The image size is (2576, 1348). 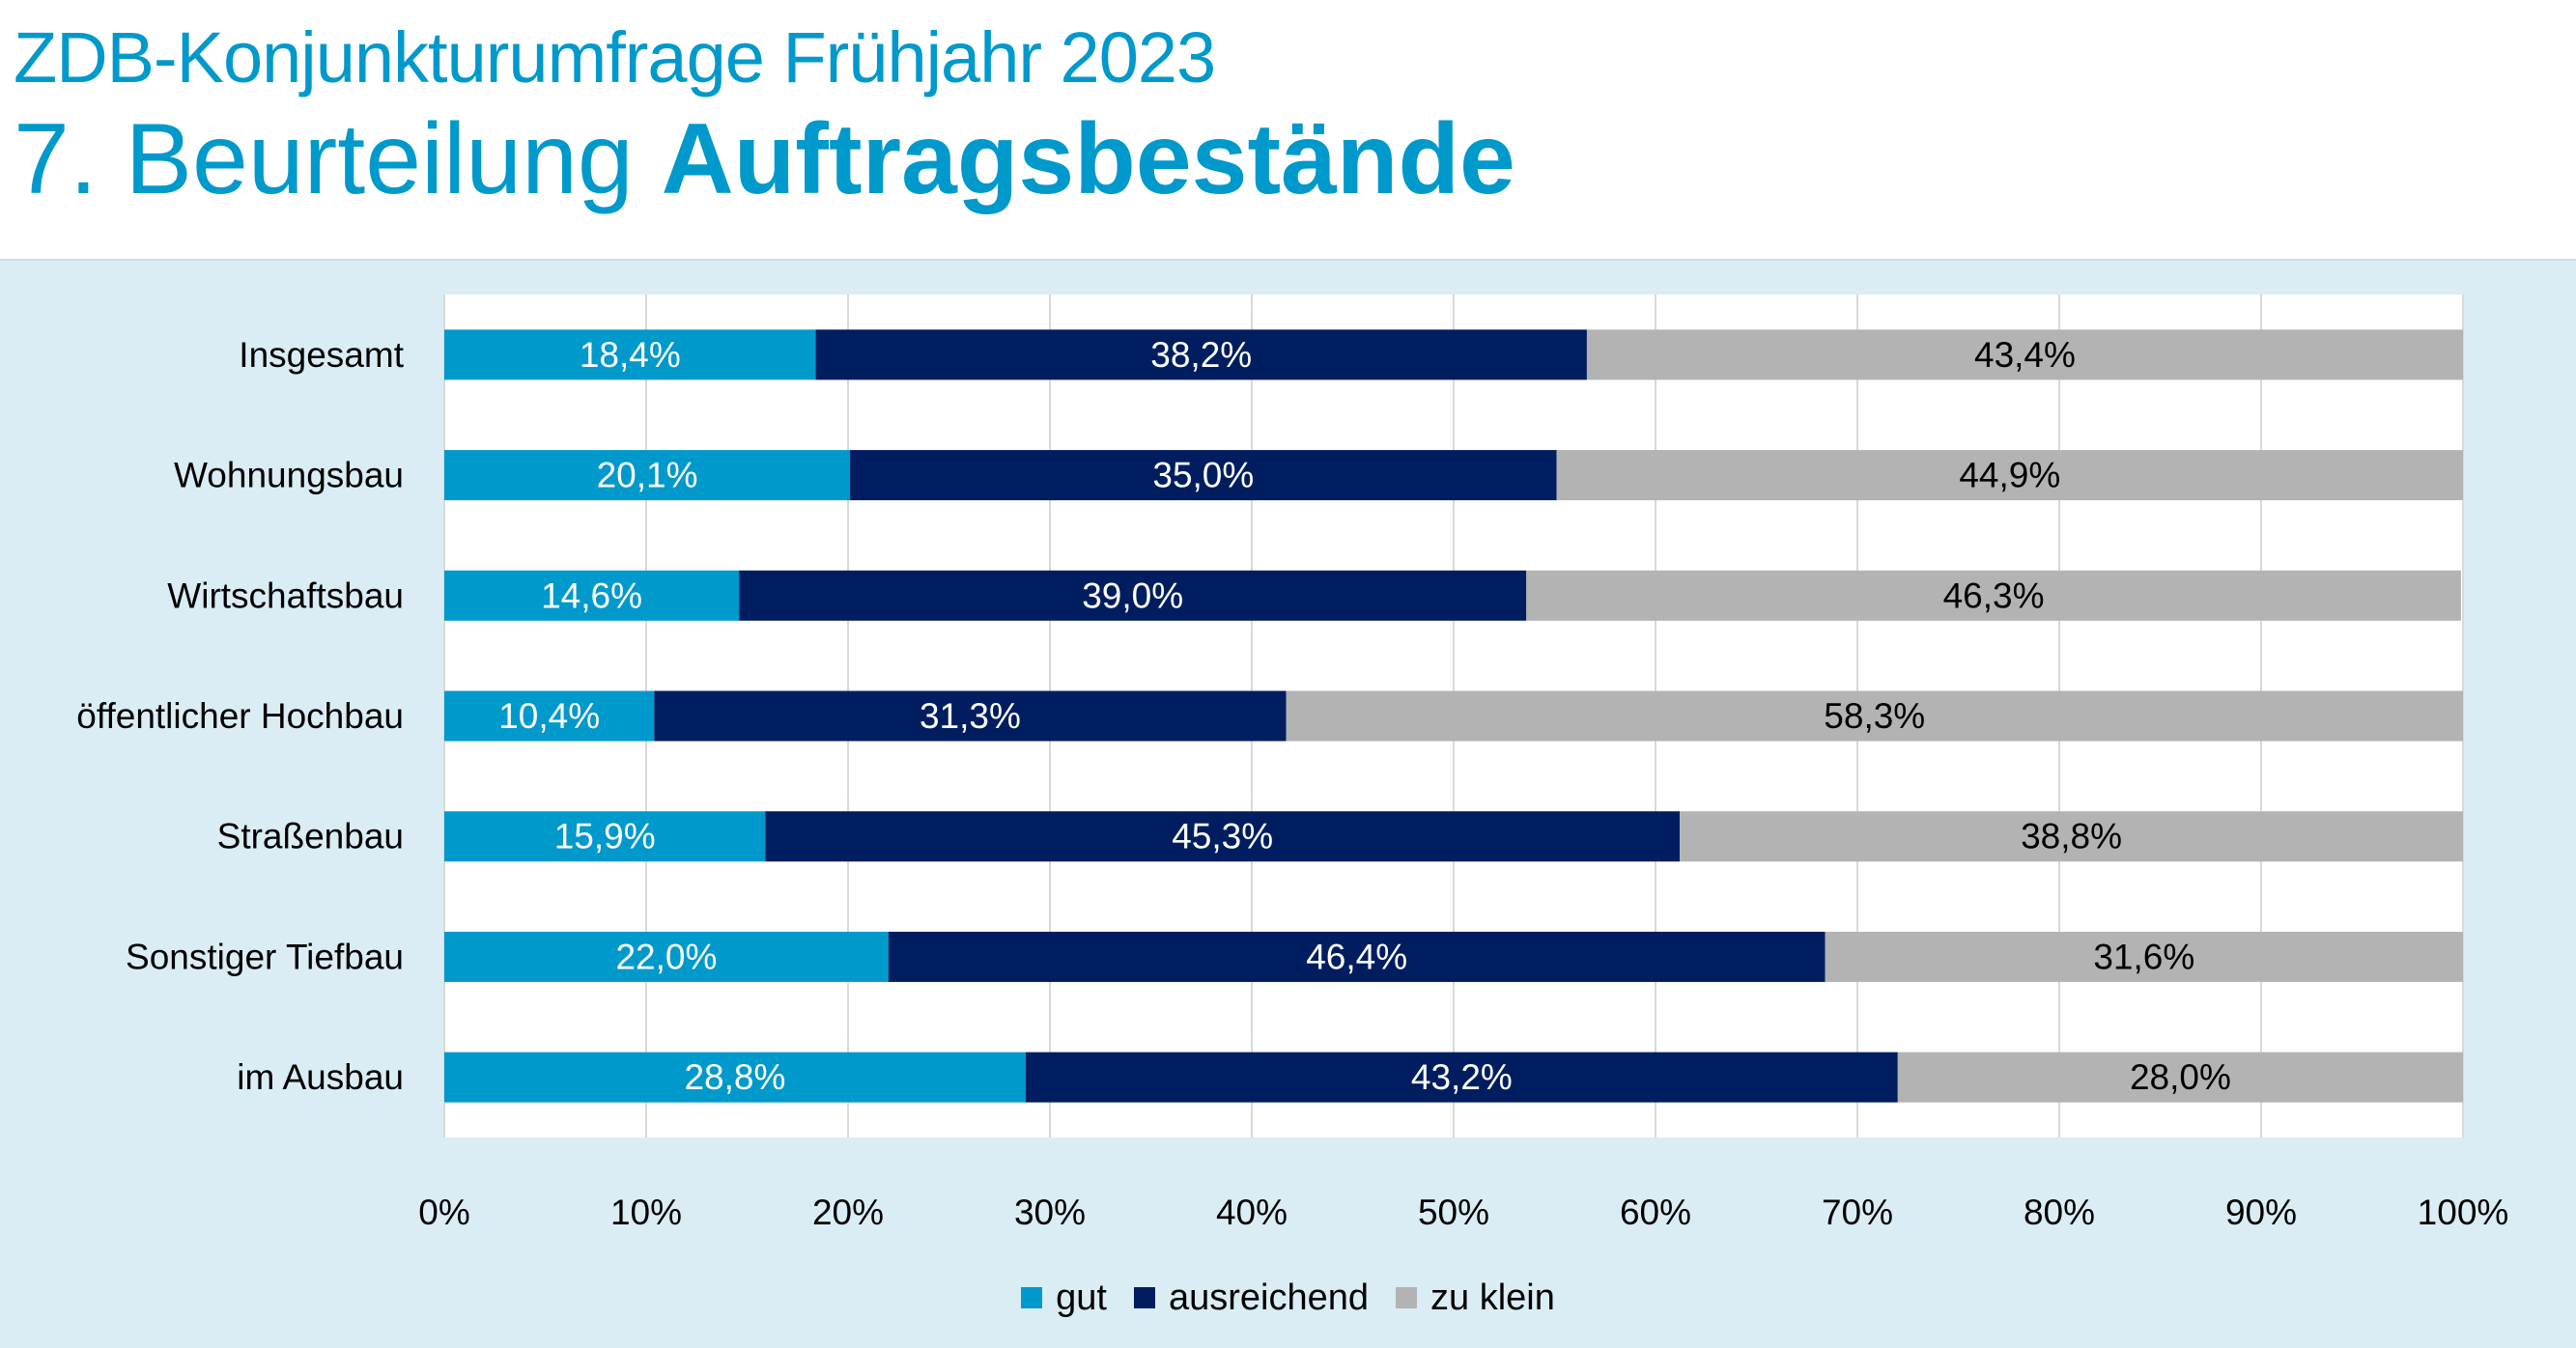 I want to click on category-label: Insgesamt, so click(x=321, y=355).